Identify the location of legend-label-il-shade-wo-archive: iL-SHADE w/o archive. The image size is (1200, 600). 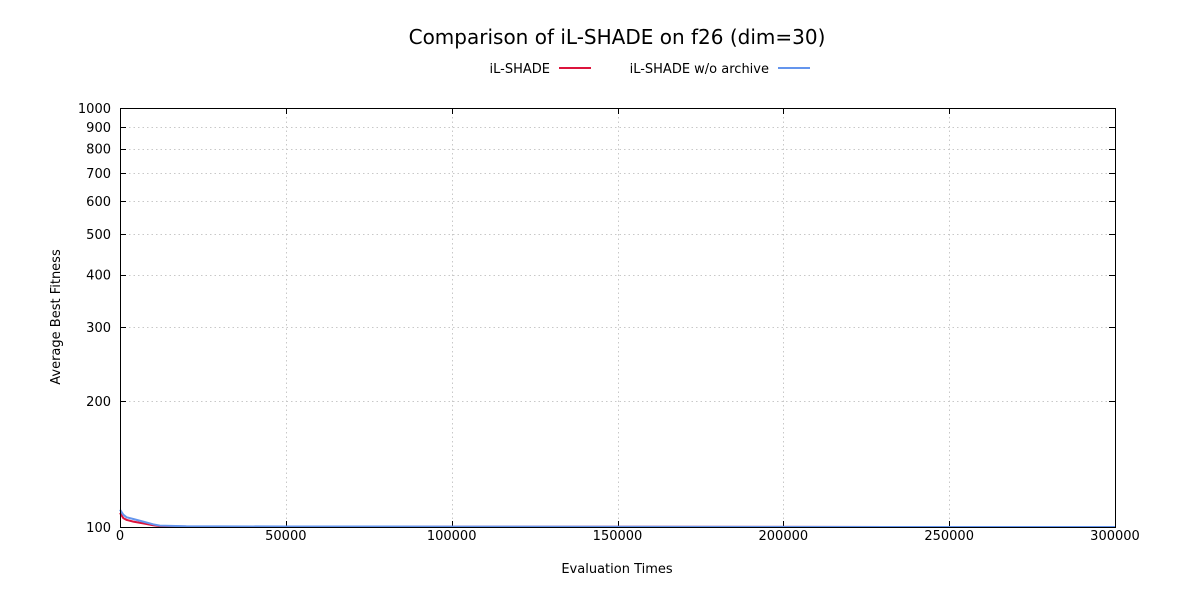
(699, 69).